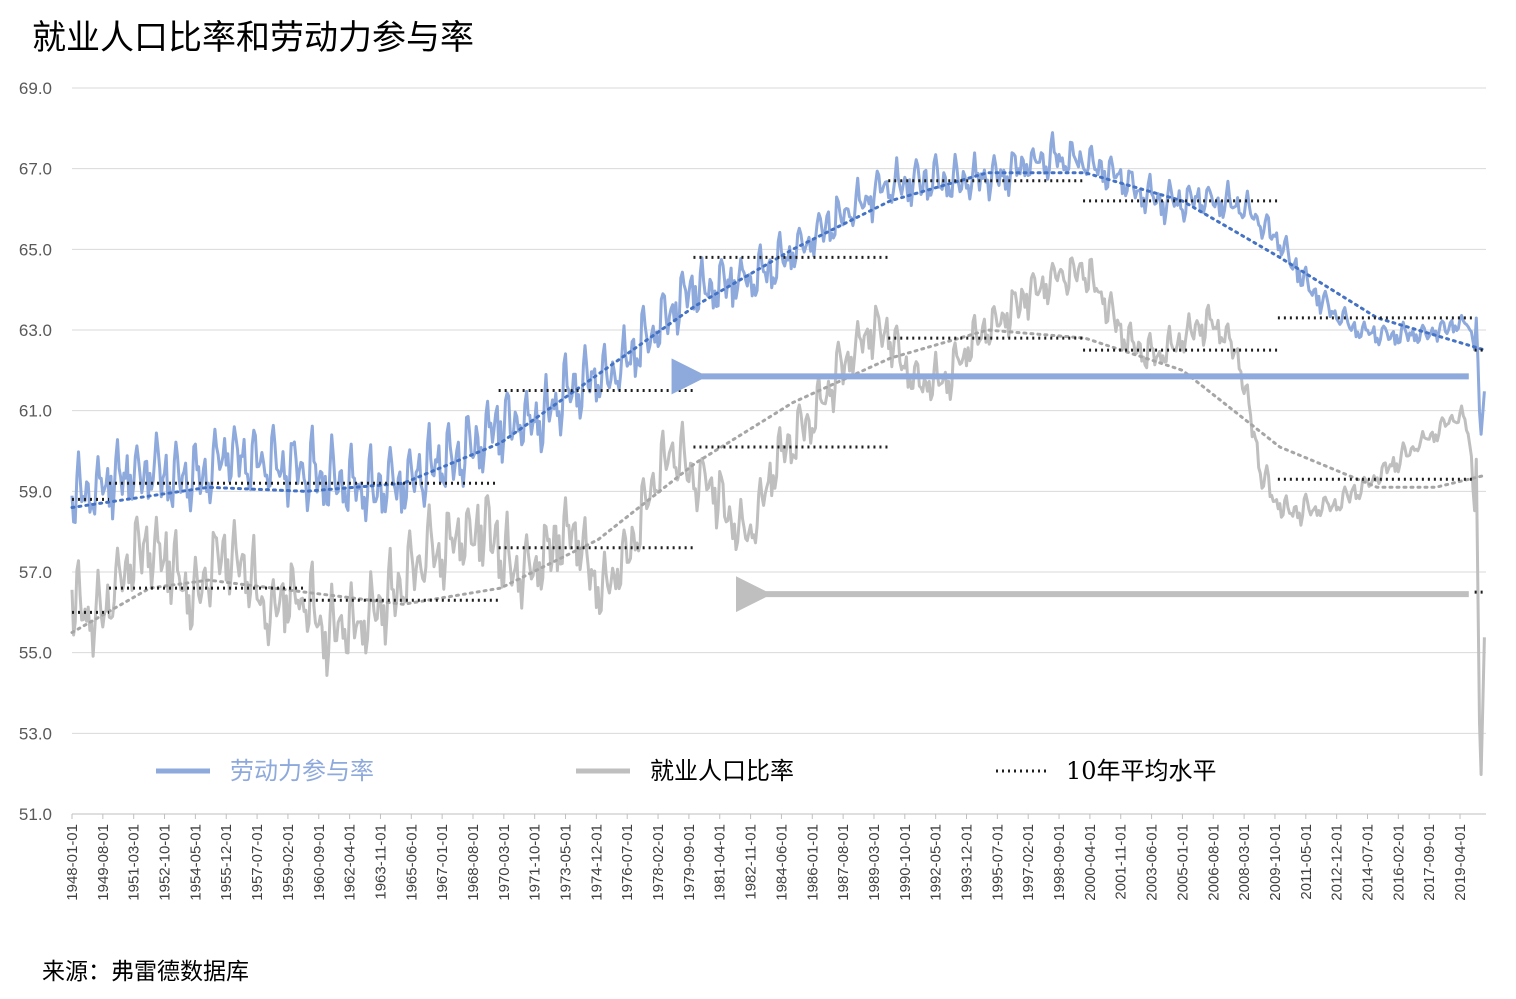 The width and height of the screenshot is (1516, 999). I want to click on x-tick-label: 1987-08-01, so click(843, 862).